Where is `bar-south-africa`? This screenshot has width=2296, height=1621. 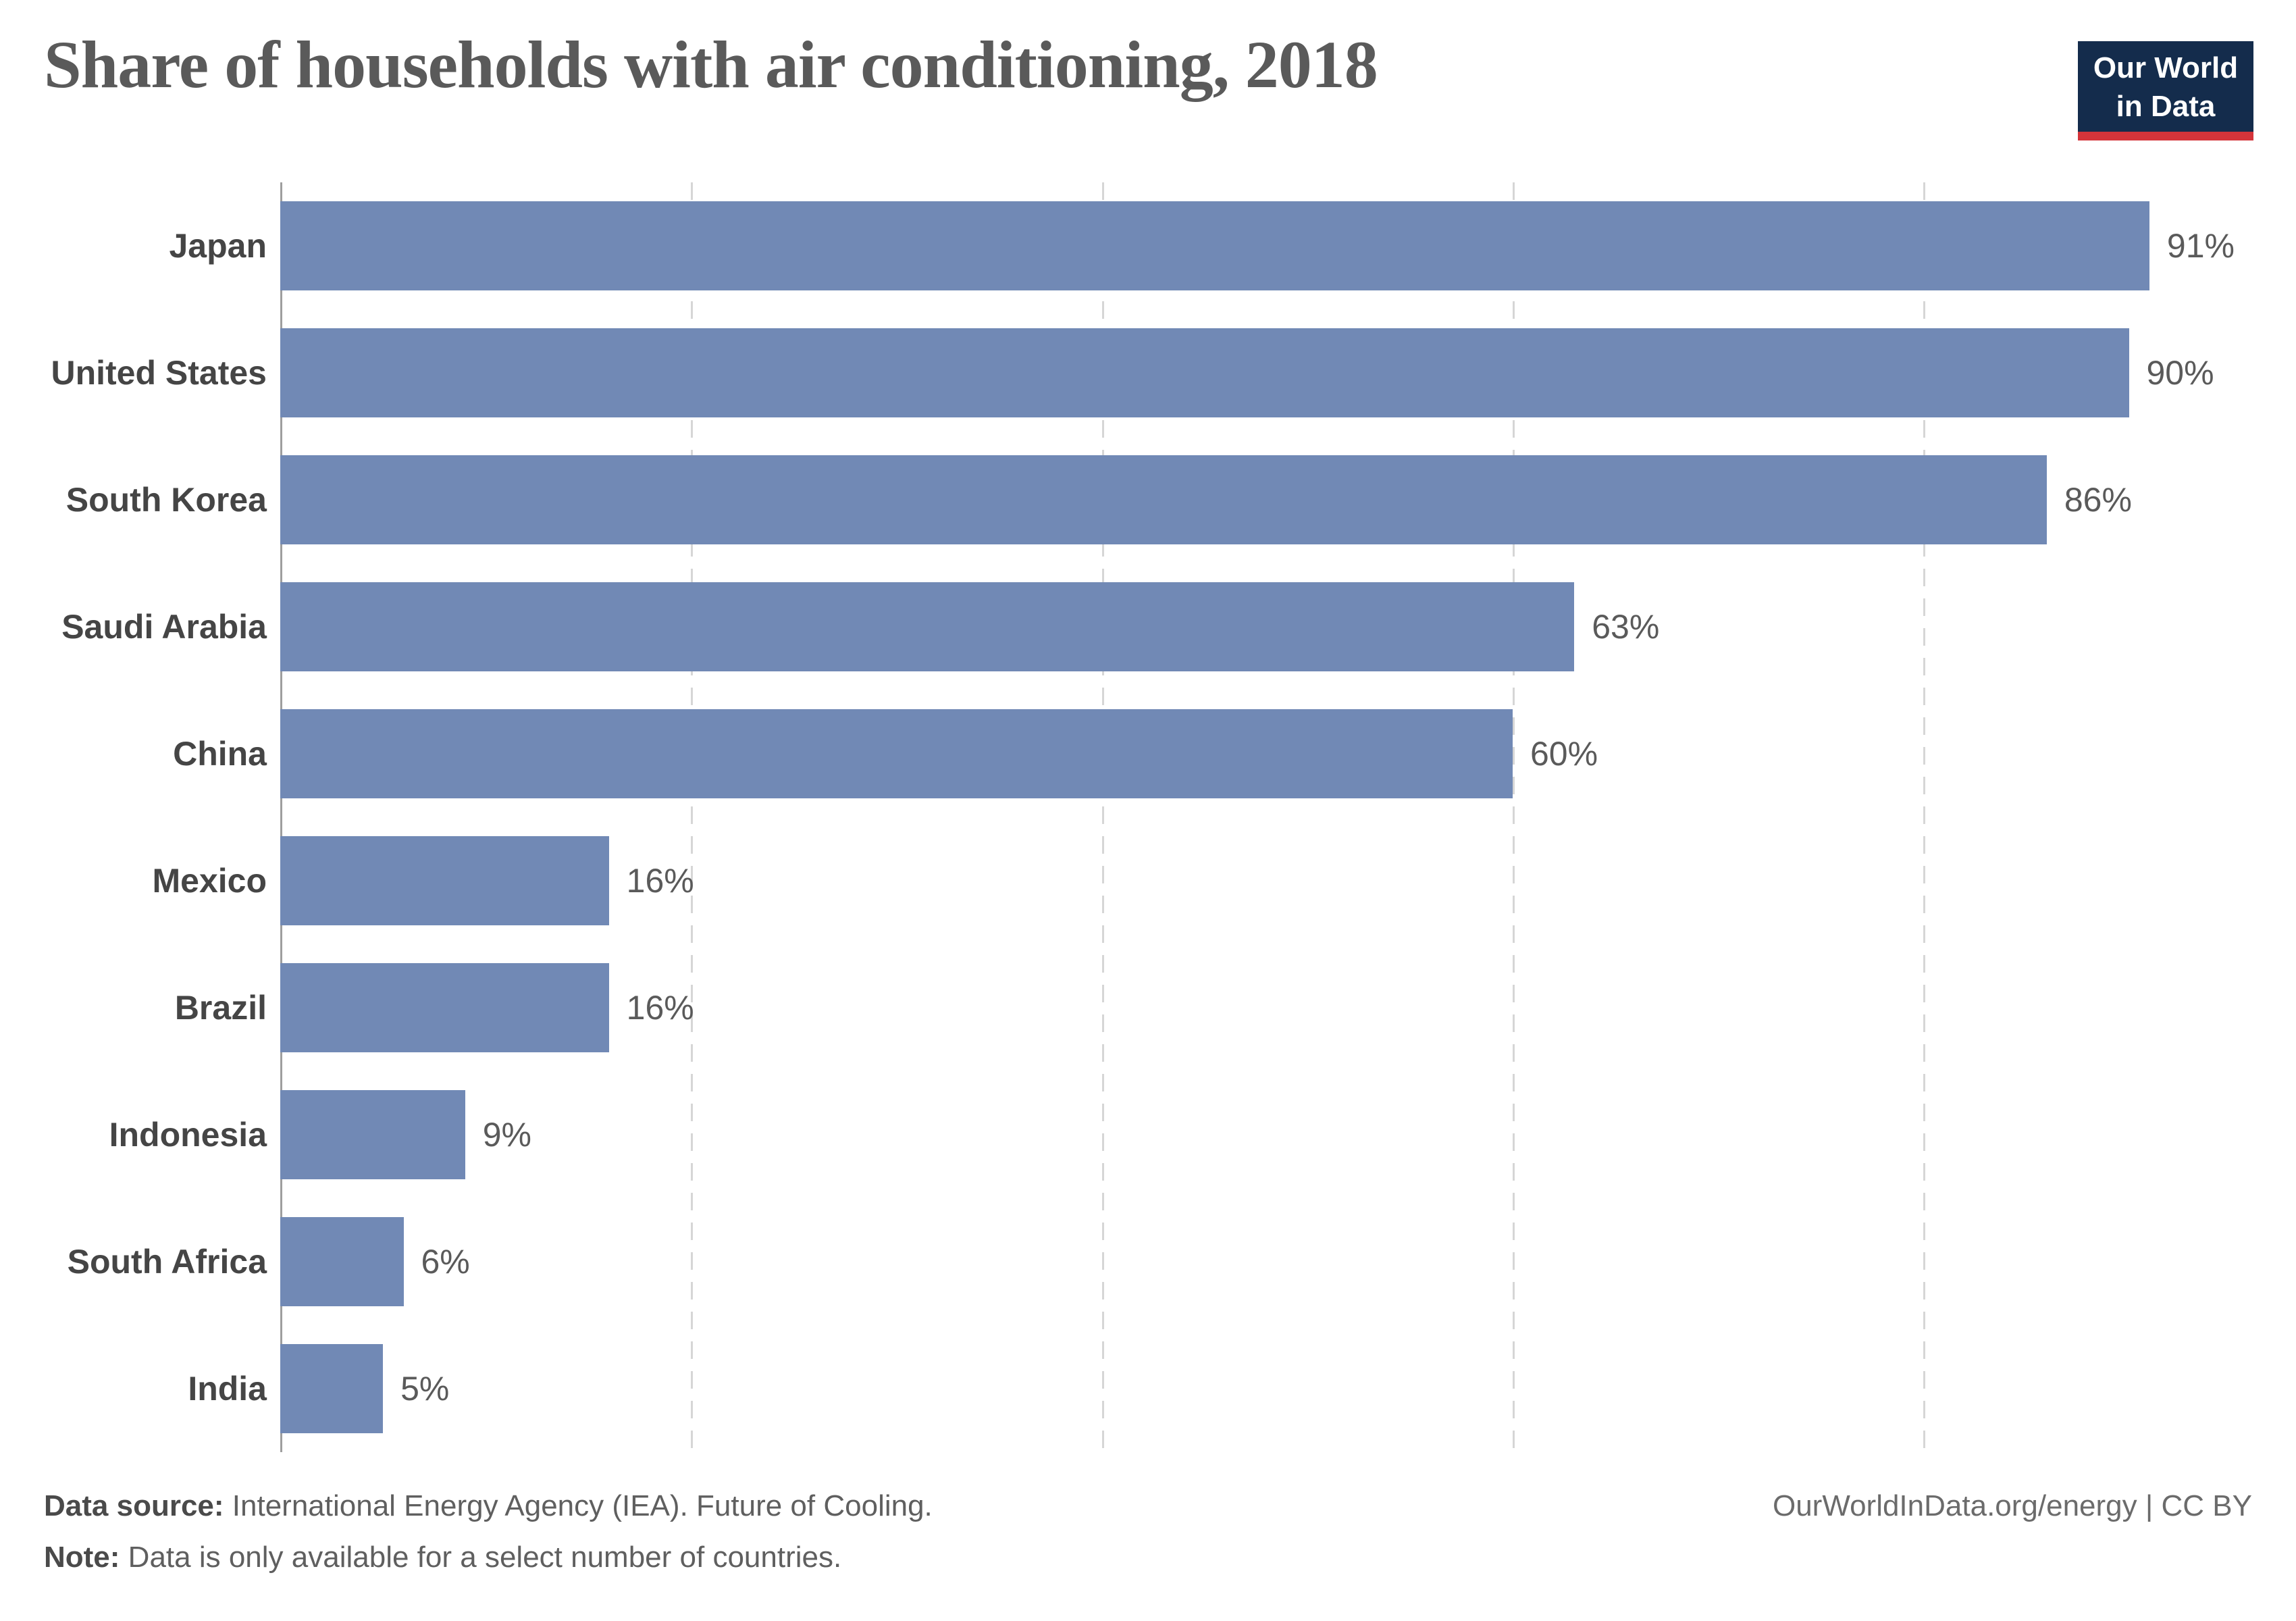
bar-south-africa is located at coordinates (342, 1261).